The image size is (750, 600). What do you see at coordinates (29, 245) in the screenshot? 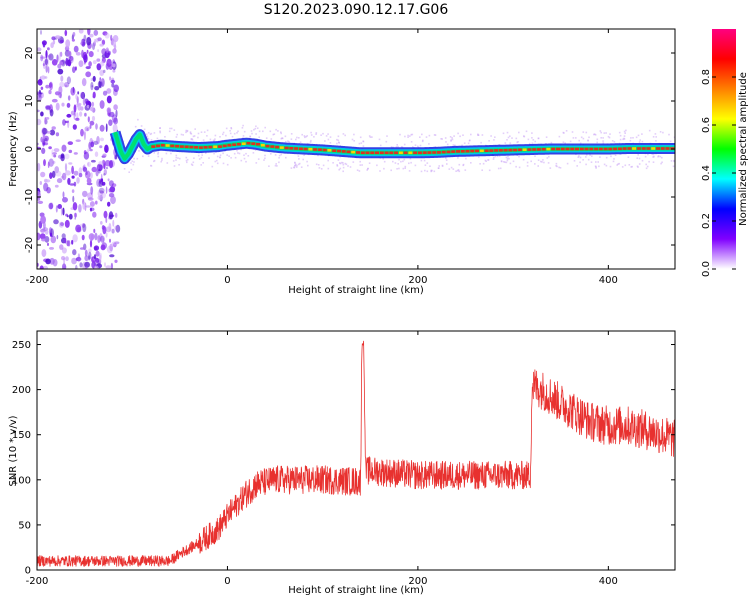
I see `spectrogram-y-tick-label: -20` at bounding box center [29, 245].